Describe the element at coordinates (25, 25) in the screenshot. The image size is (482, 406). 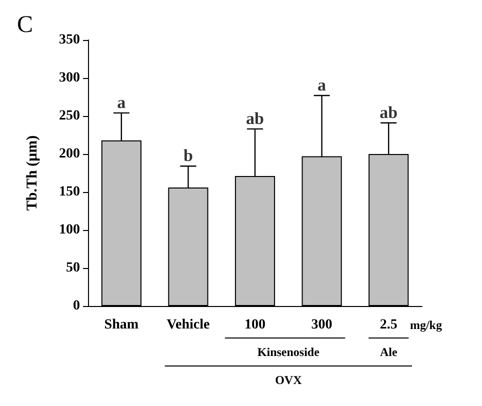
I see `chart-title: C` at that location.